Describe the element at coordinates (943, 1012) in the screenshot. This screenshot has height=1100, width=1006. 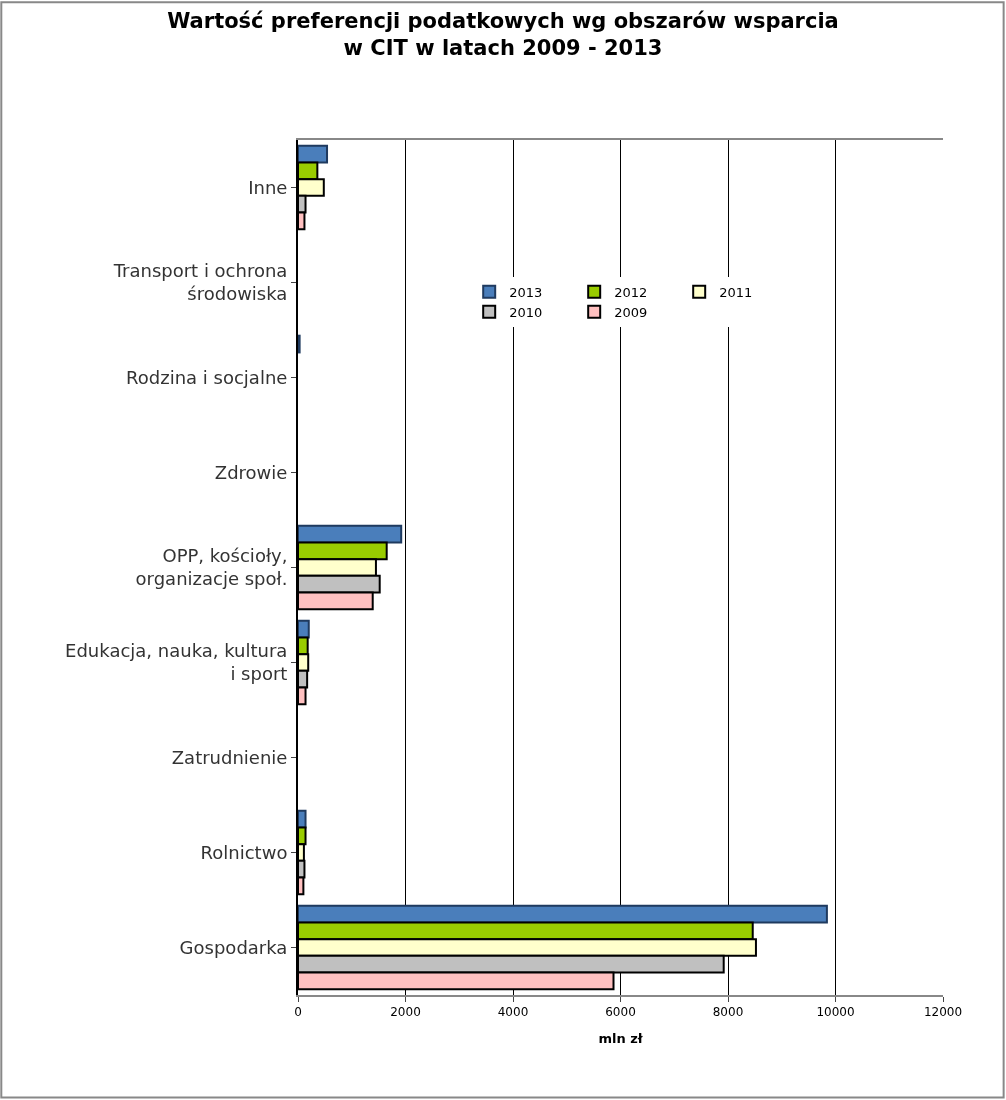
I see `x-tick-label: 12000` at that location.